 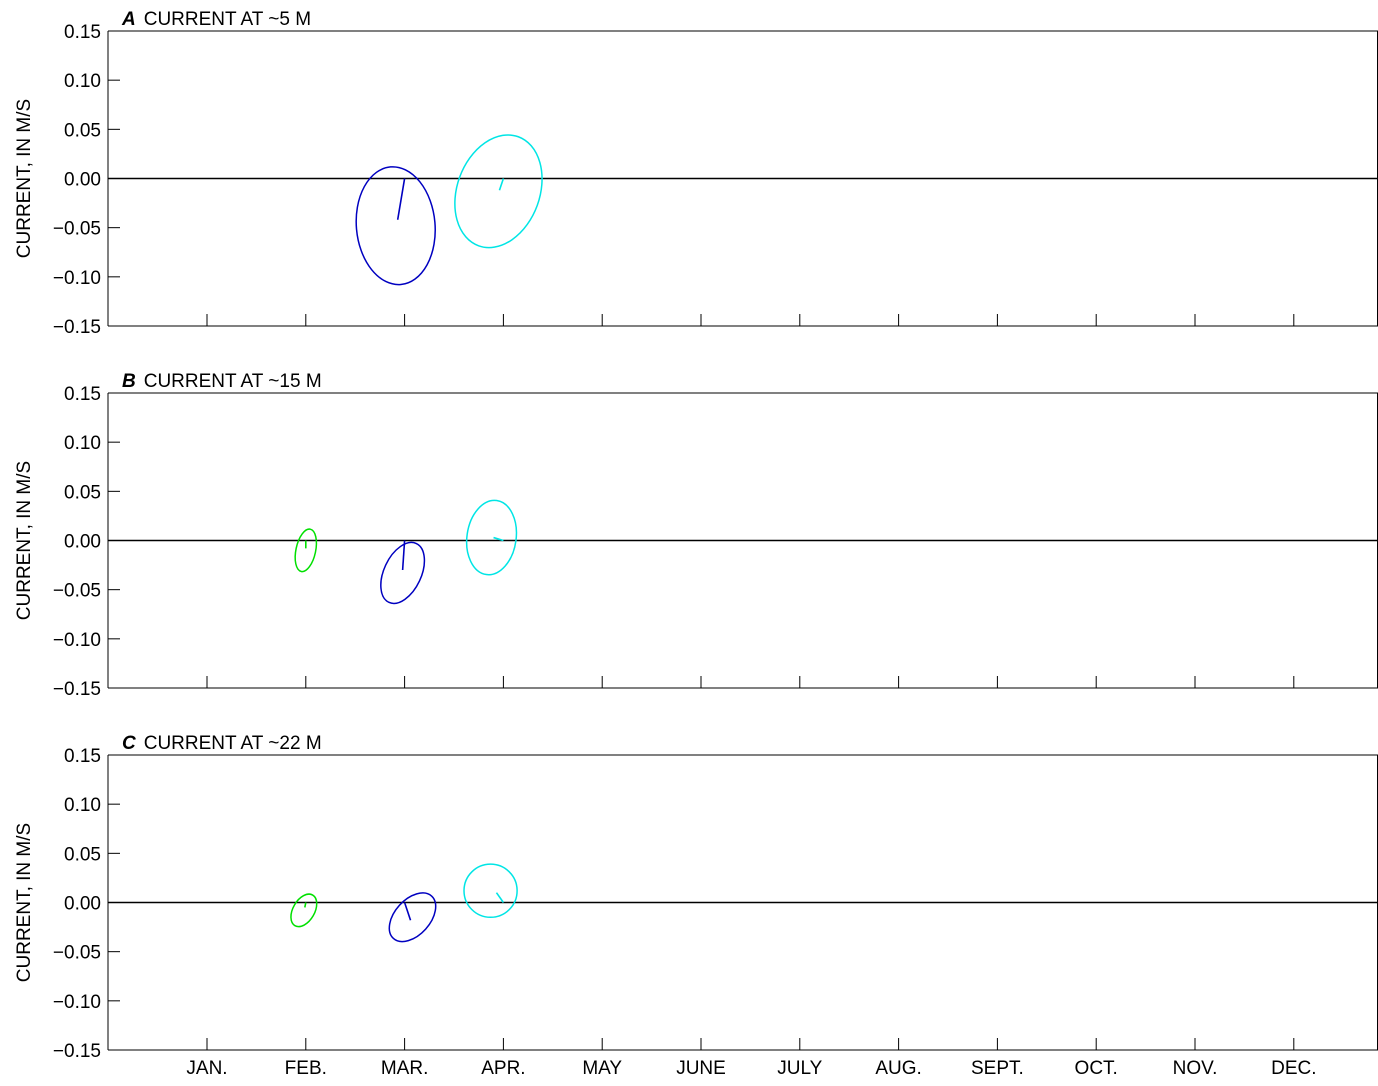 What do you see at coordinates (305, 905) in the screenshot?
I see `mean-current-vector-feb` at bounding box center [305, 905].